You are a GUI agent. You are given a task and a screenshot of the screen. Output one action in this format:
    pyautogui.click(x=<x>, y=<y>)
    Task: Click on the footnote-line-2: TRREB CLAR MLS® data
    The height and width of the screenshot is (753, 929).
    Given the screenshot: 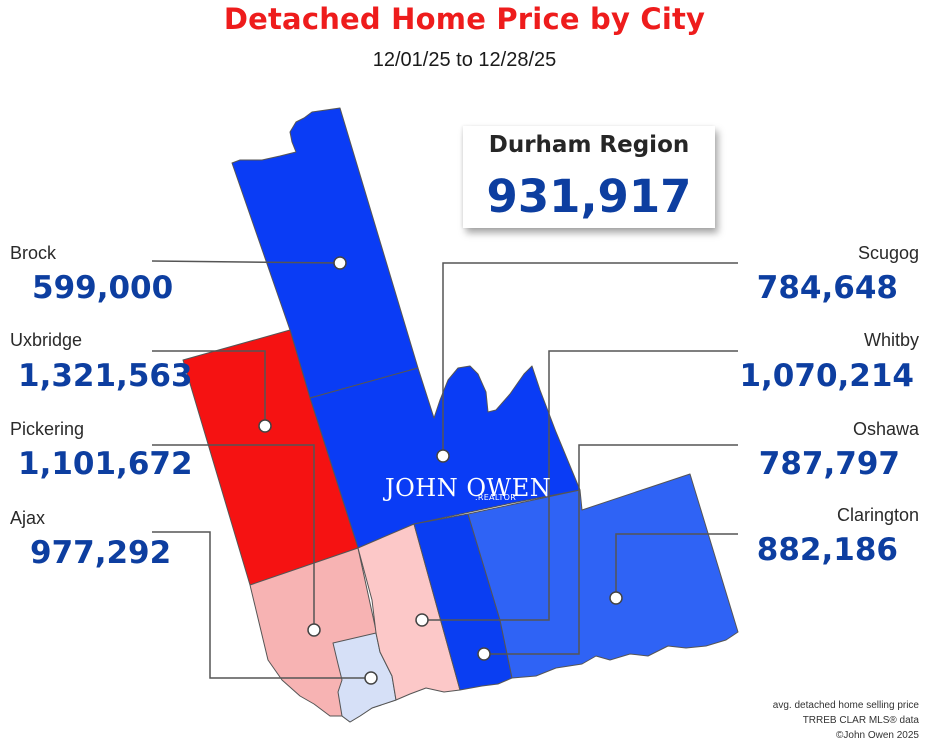 What is the action you would take?
    pyautogui.click(x=860, y=720)
    